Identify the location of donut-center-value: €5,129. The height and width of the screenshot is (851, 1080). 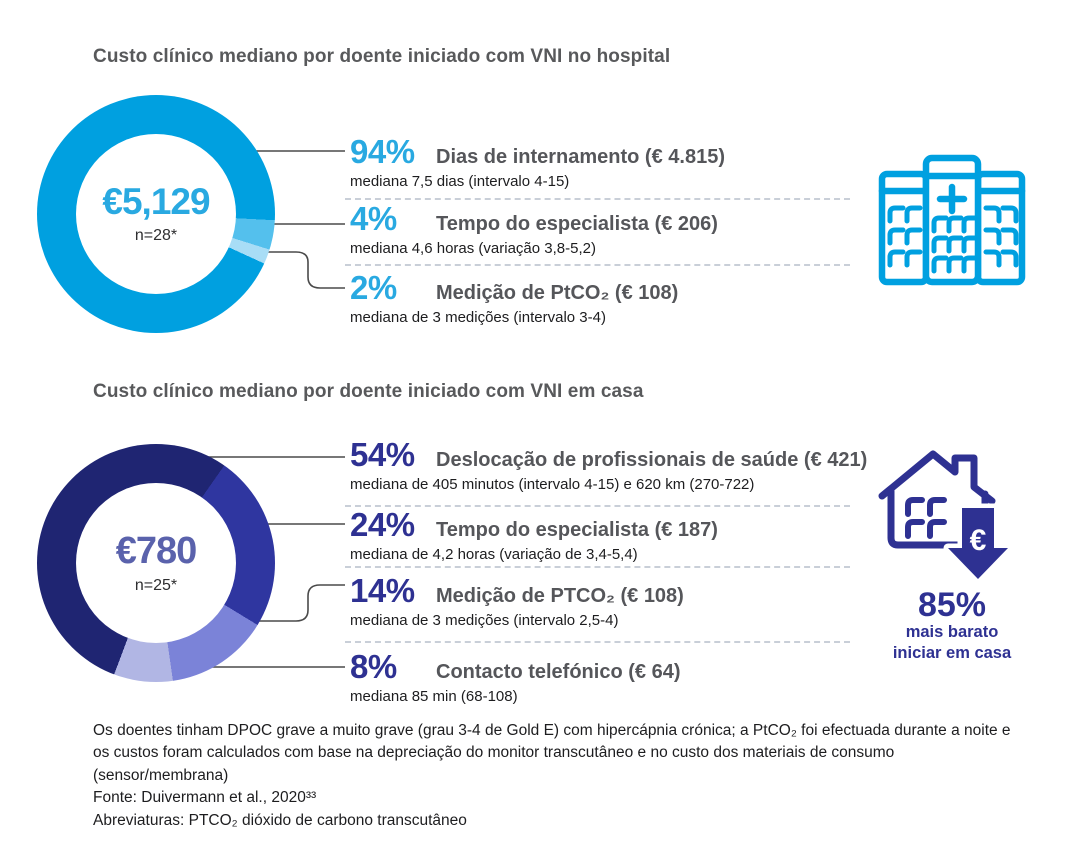
(156, 201).